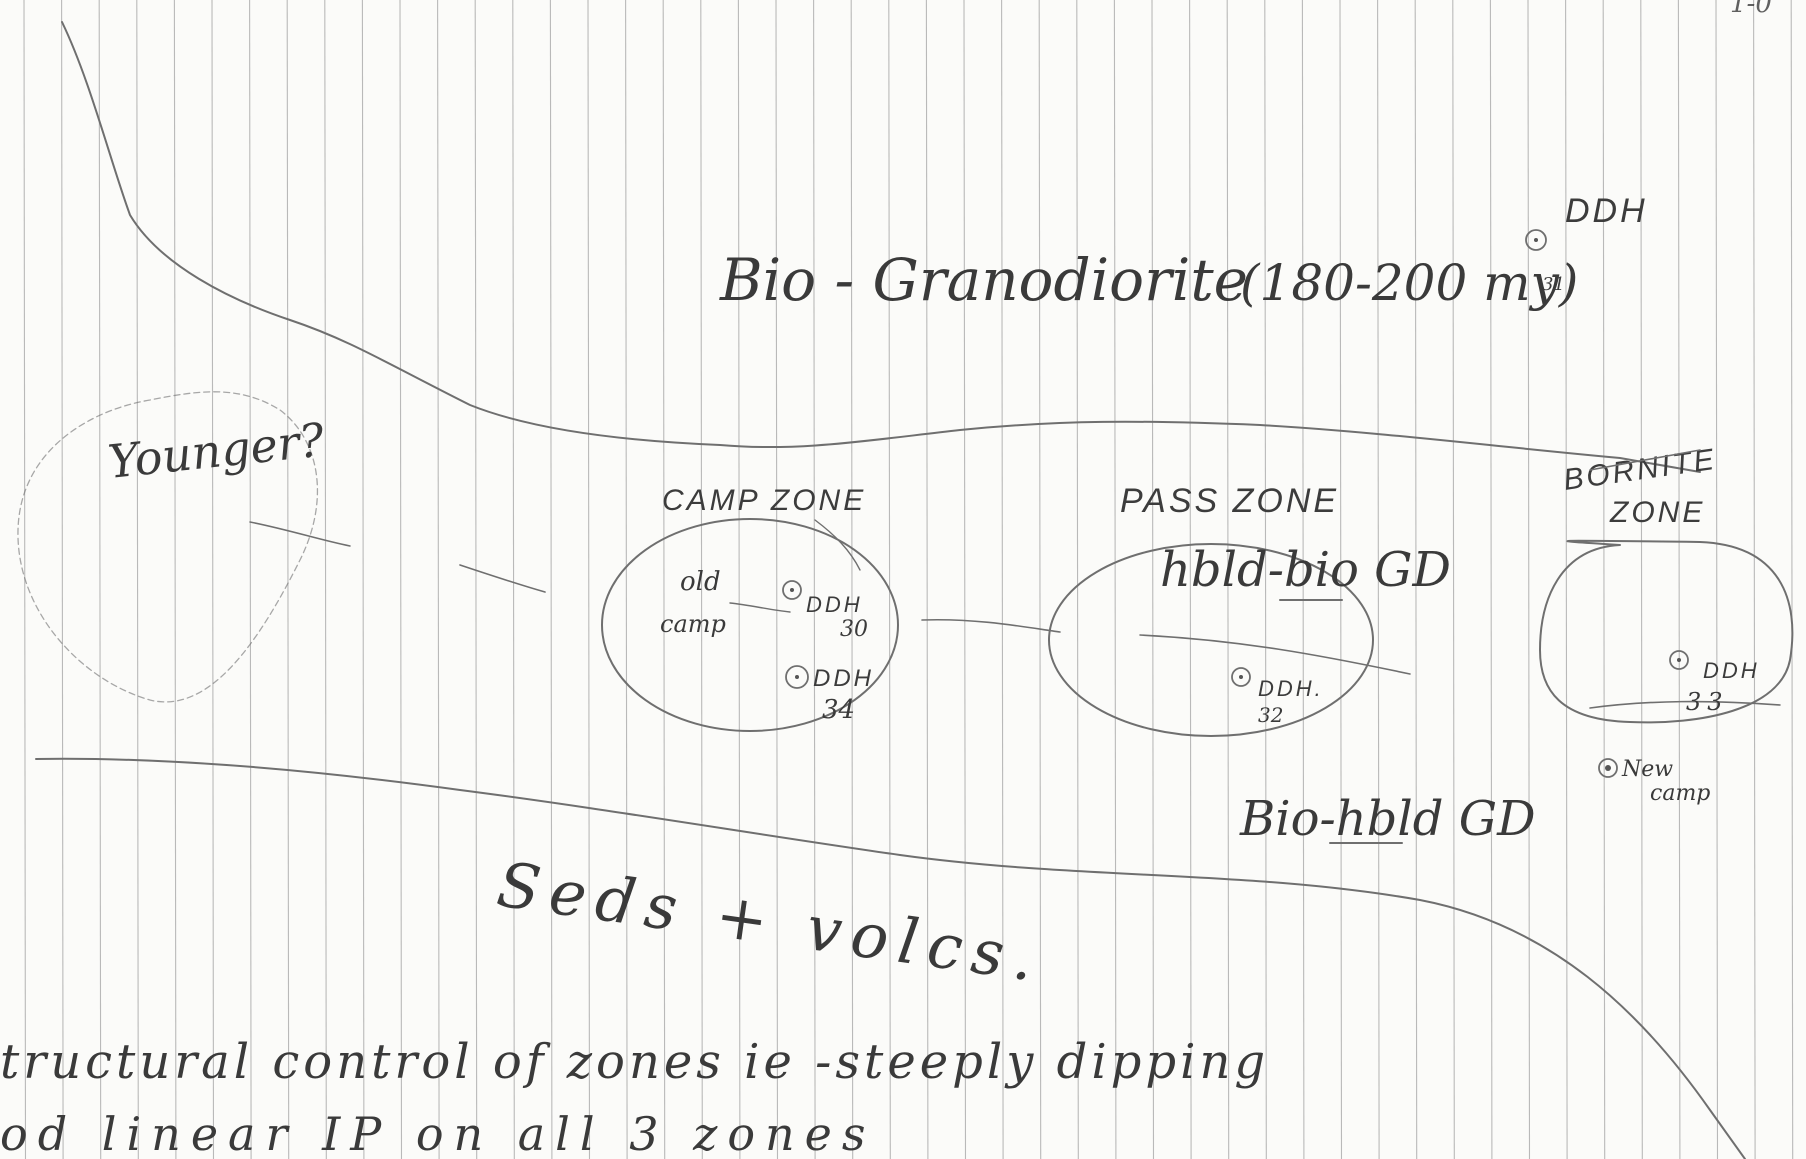  I want to click on page-corner-number: 1-0, so click(1751, 9).